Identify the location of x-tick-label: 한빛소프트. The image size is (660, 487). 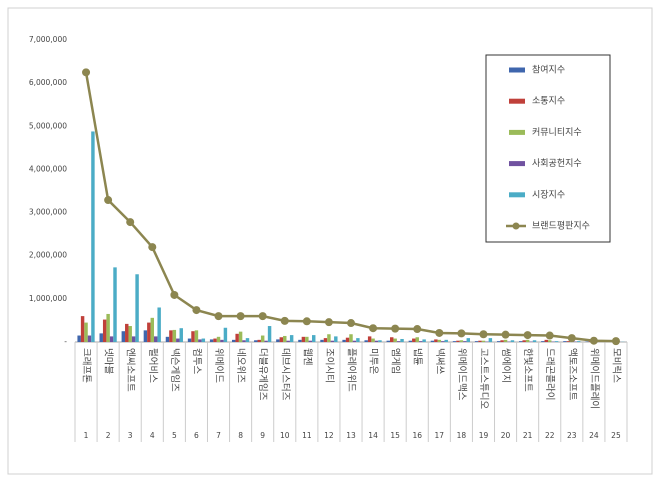
(527, 370).